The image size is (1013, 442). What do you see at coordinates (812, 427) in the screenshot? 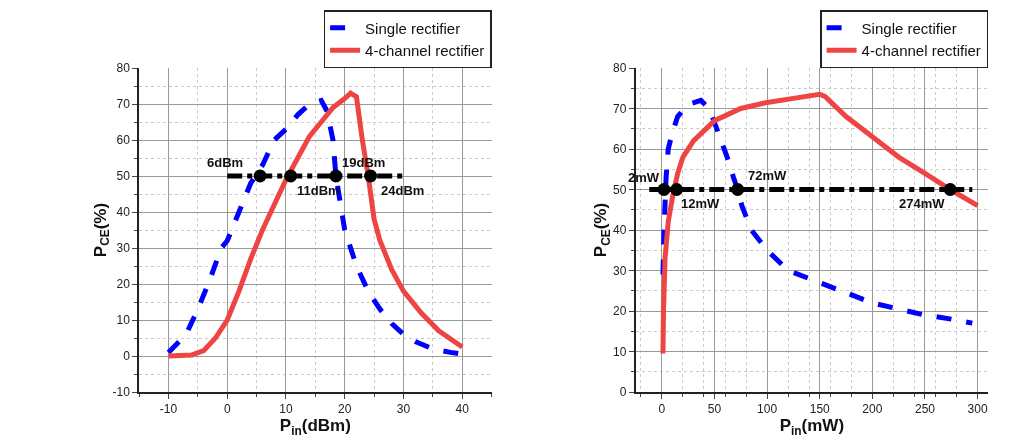
I see `x-axis-title: P$_{in}$(mW)` at bounding box center [812, 427].